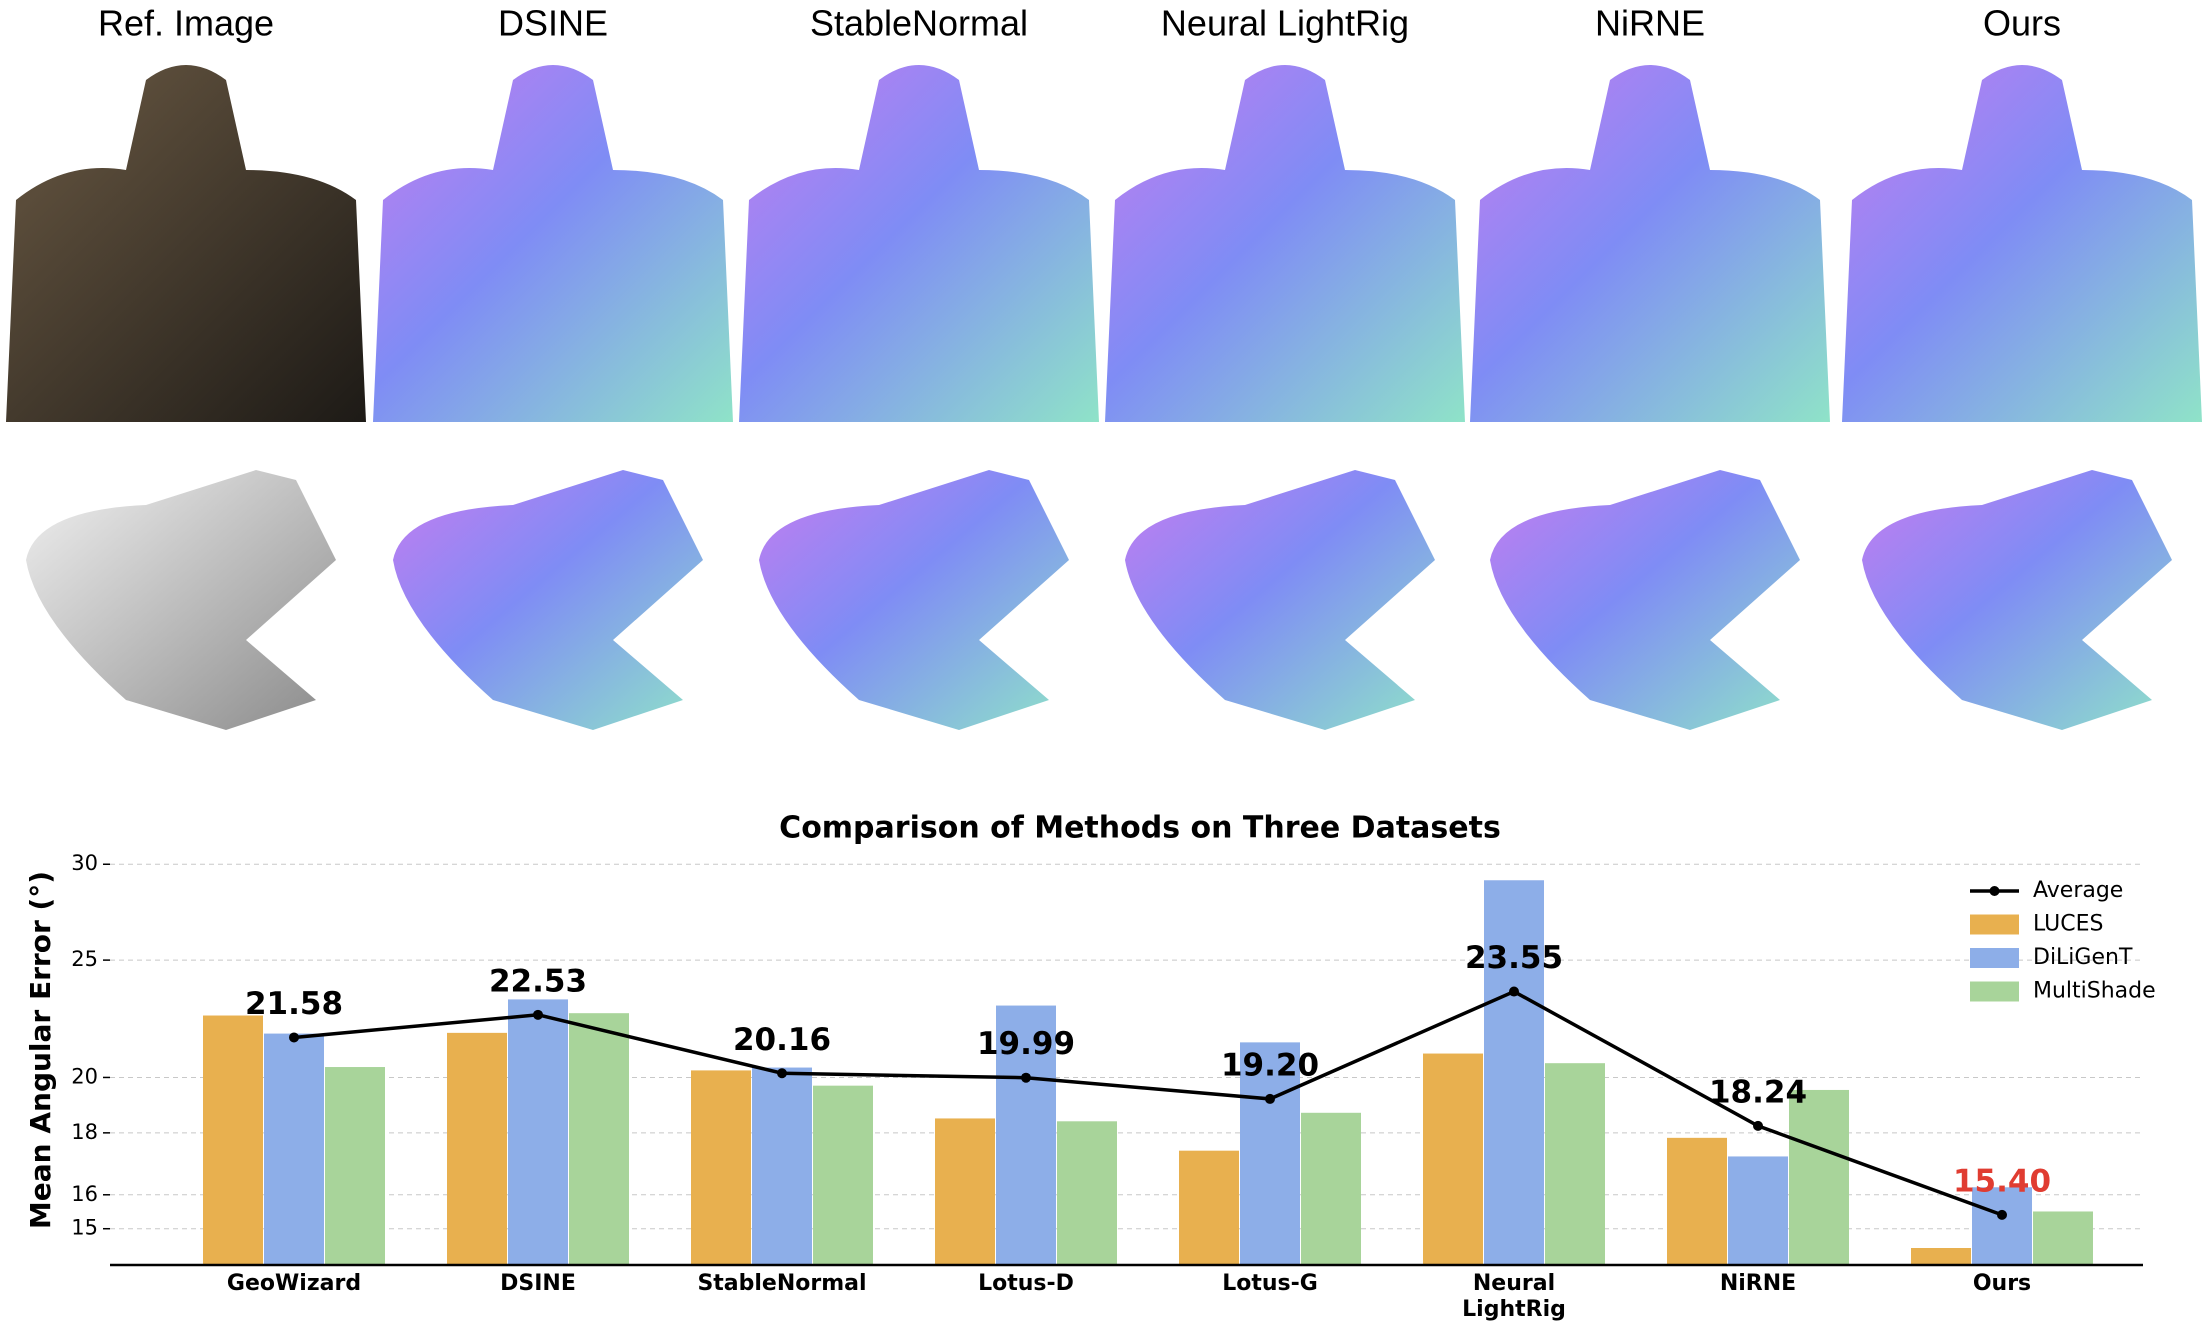 This screenshot has height=1326, width=2206. What do you see at coordinates (1650, 23) in the screenshot?
I see `column-title: NiRNE` at bounding box center [1650, 23].